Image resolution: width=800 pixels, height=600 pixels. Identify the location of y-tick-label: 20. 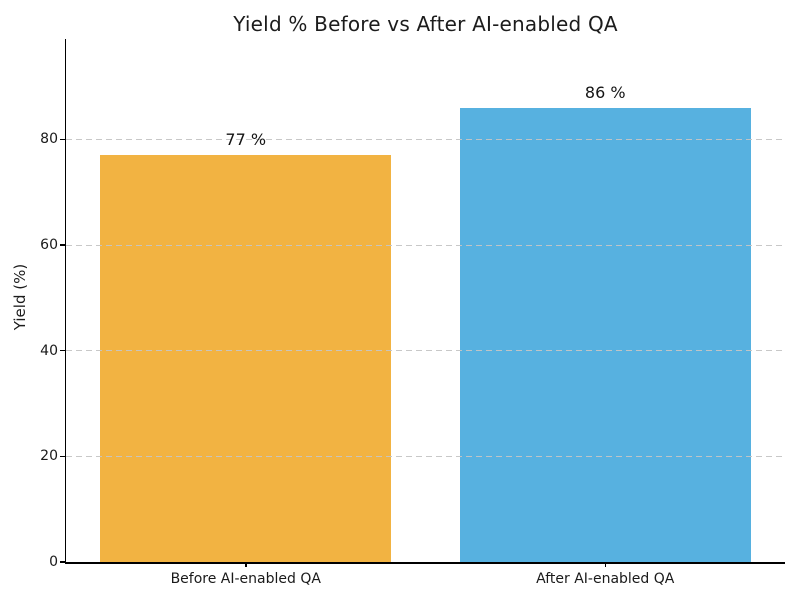
(49, 456).